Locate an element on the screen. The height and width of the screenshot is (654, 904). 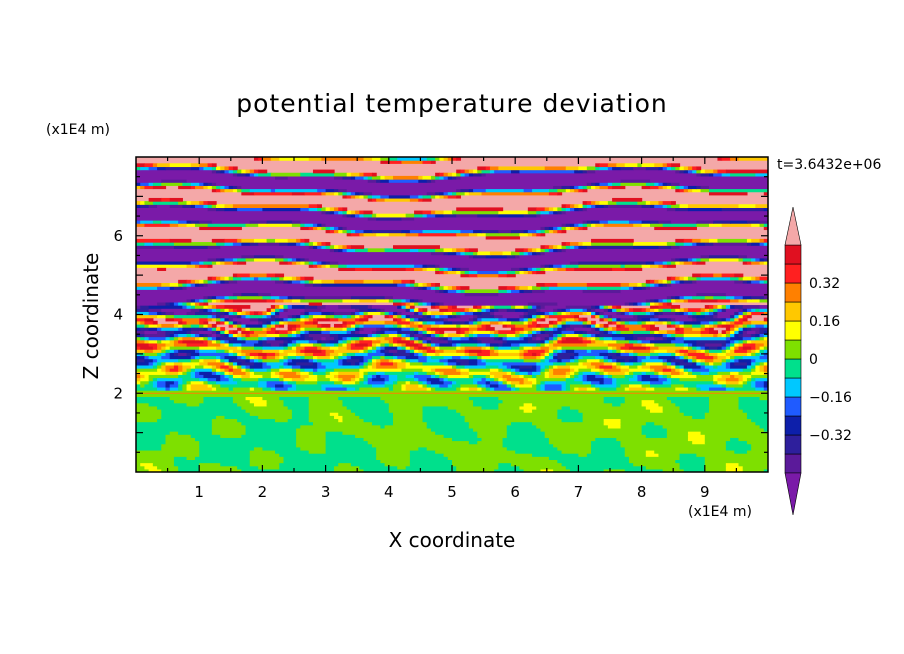
colorbar: 0.32 0.16 0 −0.16 −0.32 is located at coordinates (818, 361).